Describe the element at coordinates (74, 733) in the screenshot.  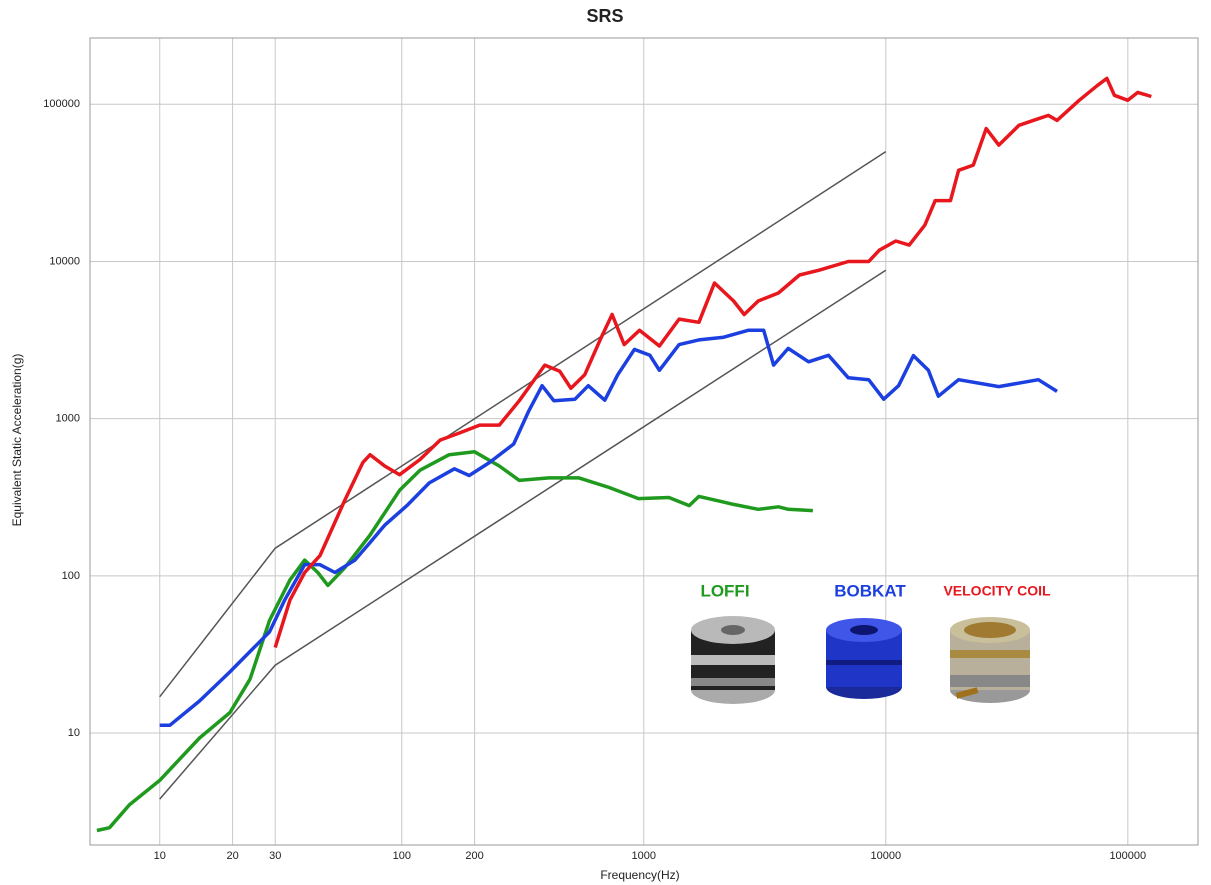
I see `y-tick-label: 10` at that location.